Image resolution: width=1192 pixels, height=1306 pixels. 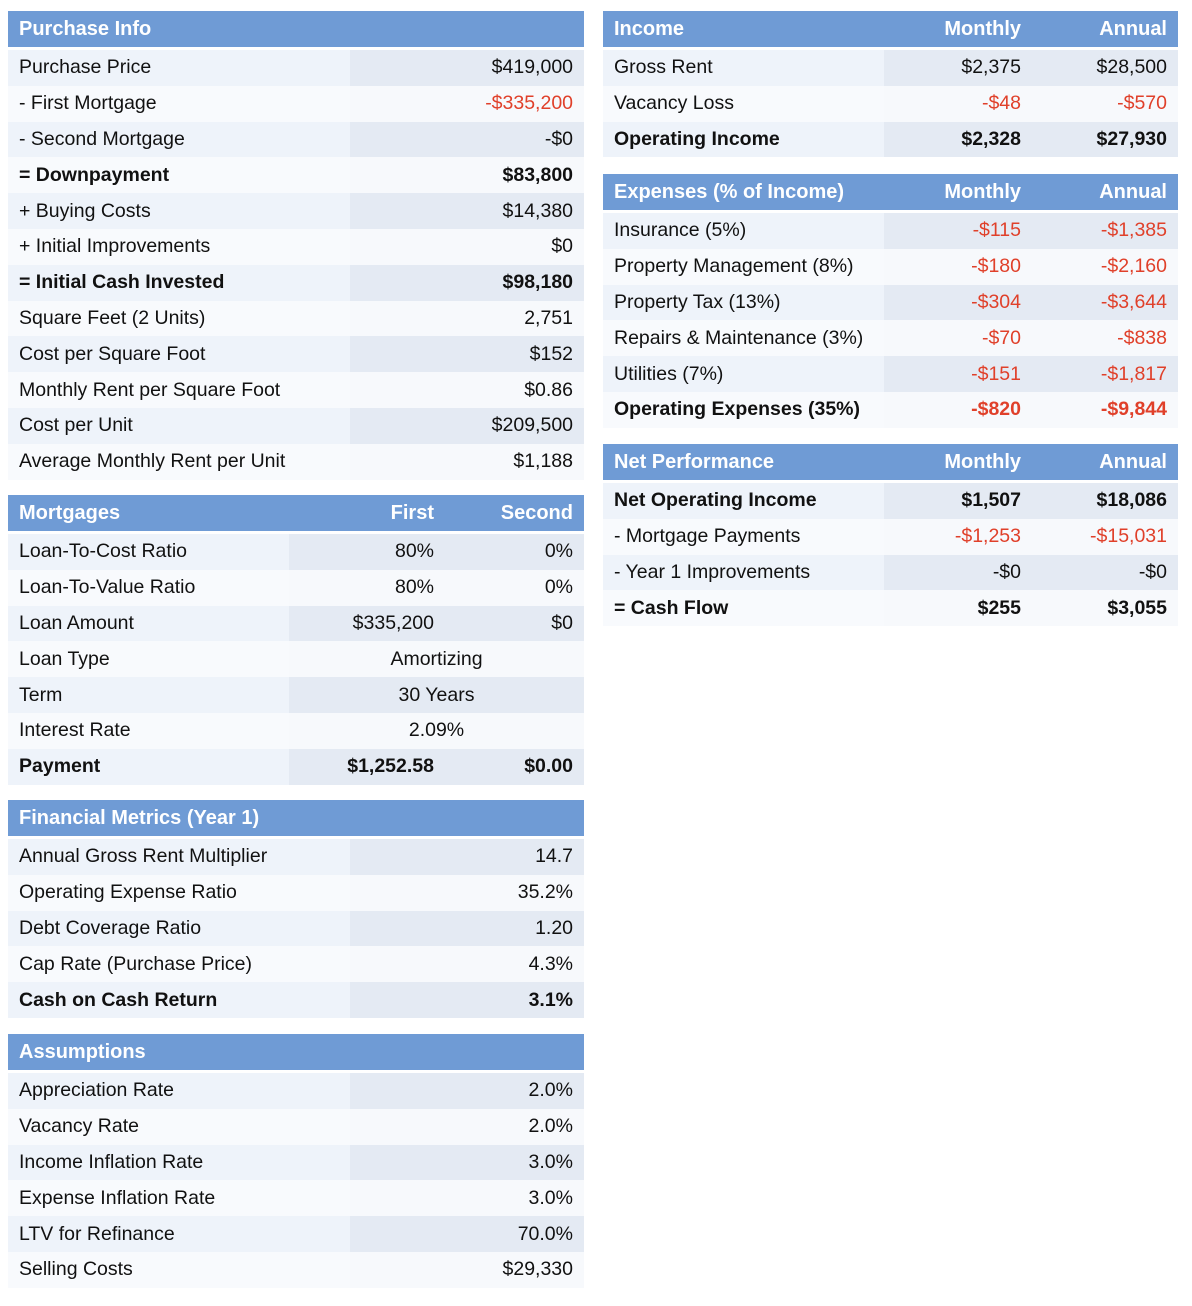 I want to click on monthly-value: $2,375, so click(x=958, y=67).